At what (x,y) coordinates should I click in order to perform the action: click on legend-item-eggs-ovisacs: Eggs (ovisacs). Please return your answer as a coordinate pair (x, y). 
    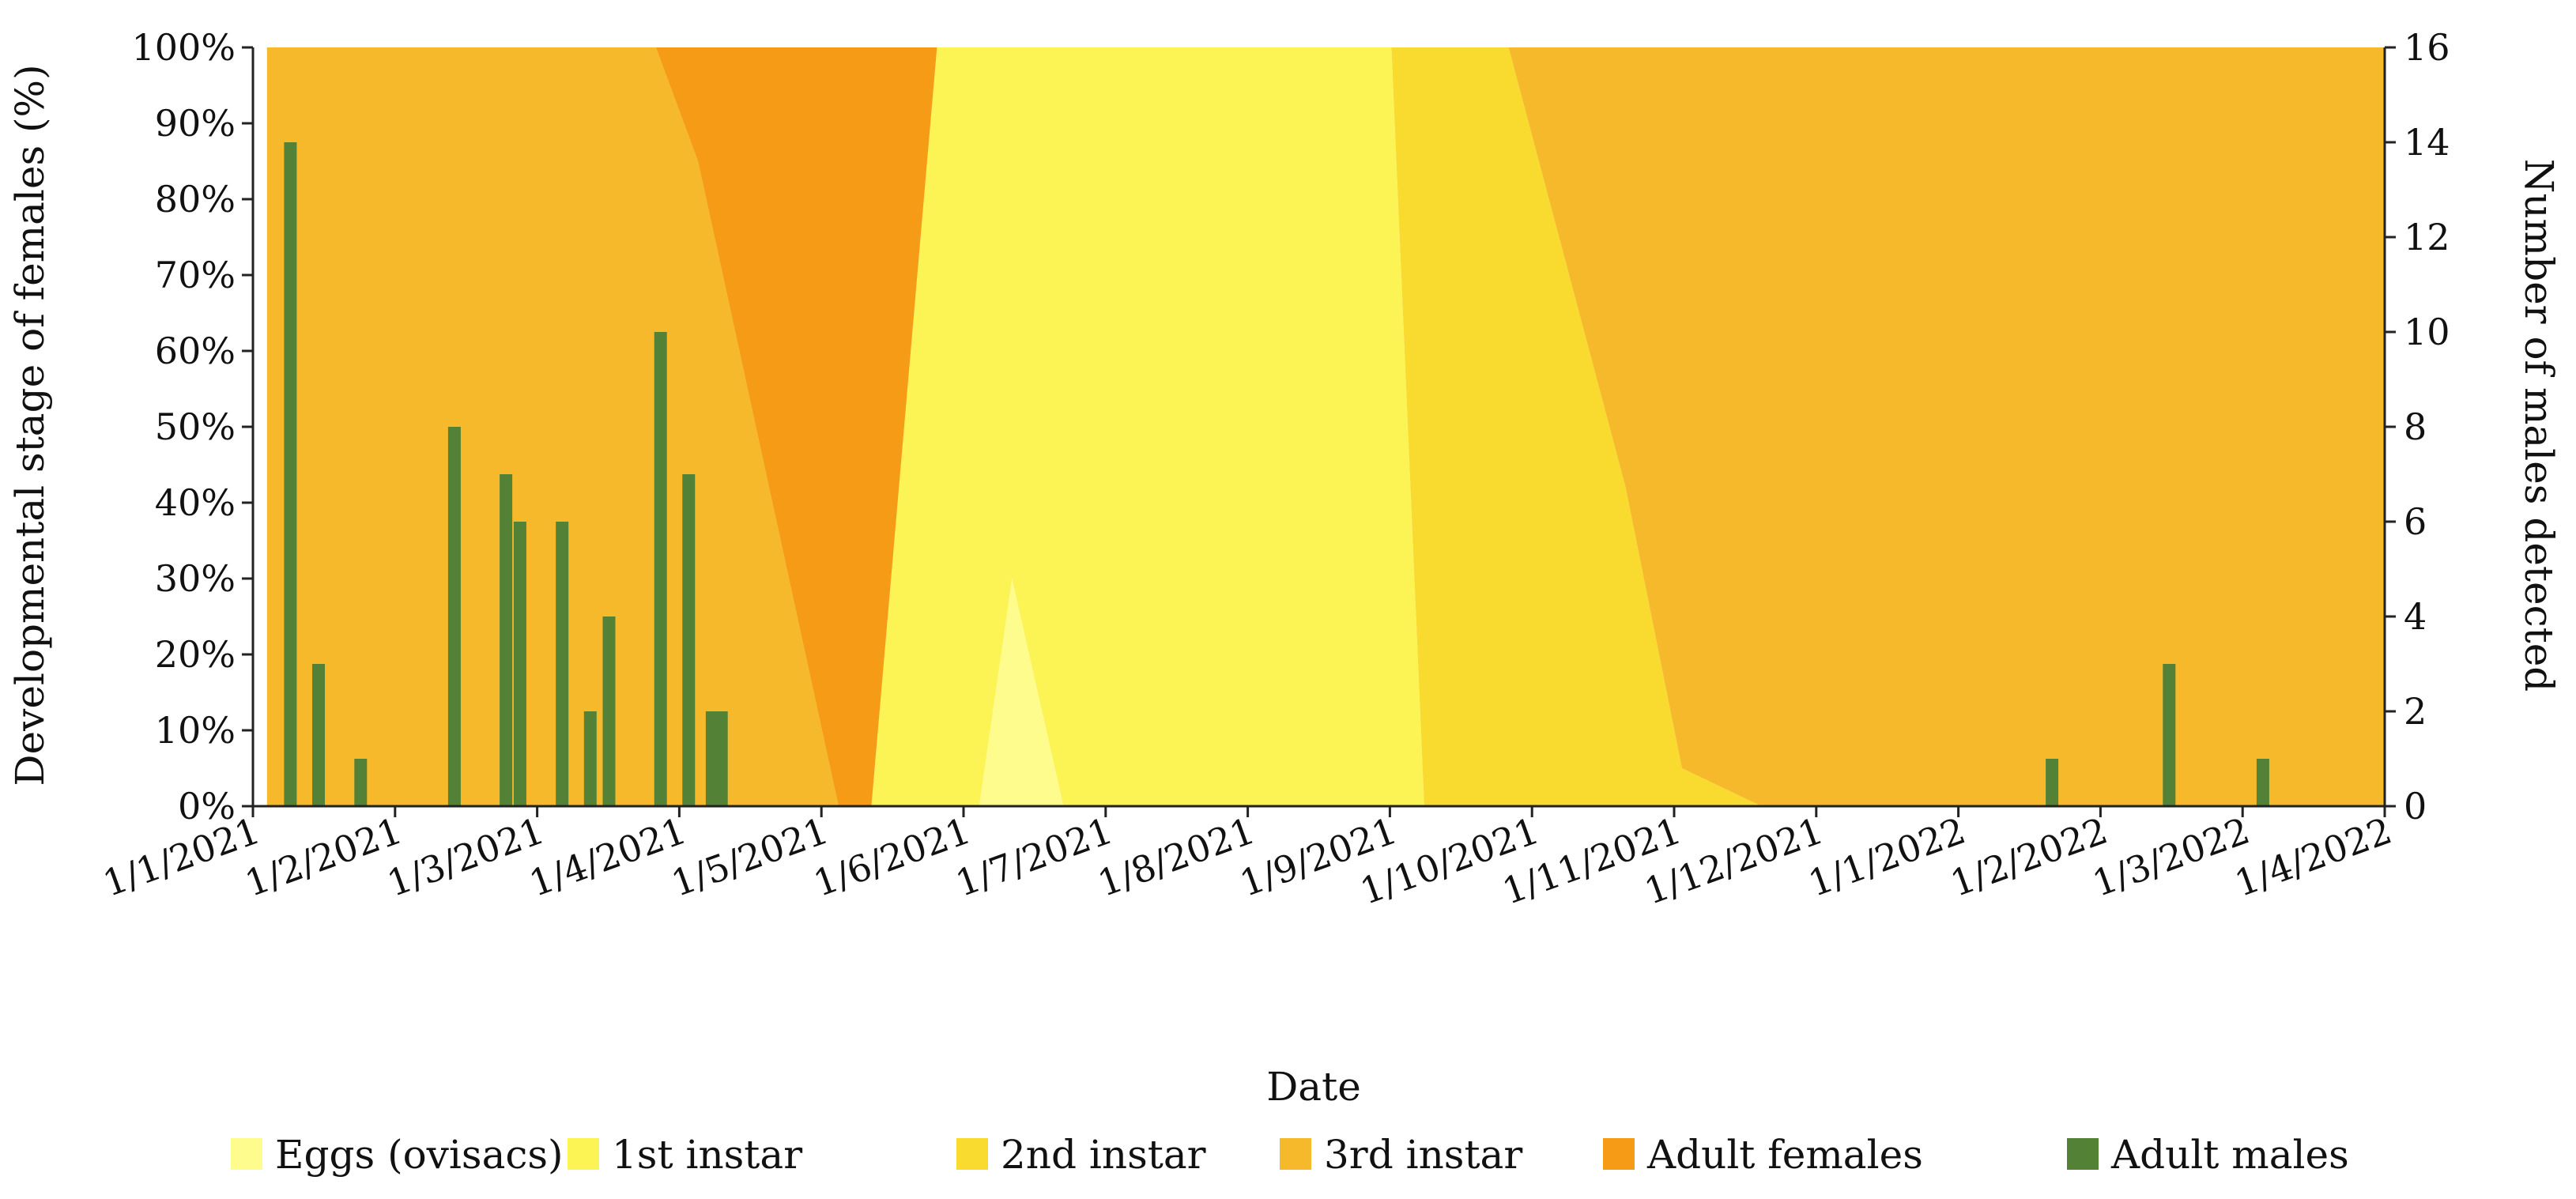
    Looking at the image, I should click on (397, 1155).